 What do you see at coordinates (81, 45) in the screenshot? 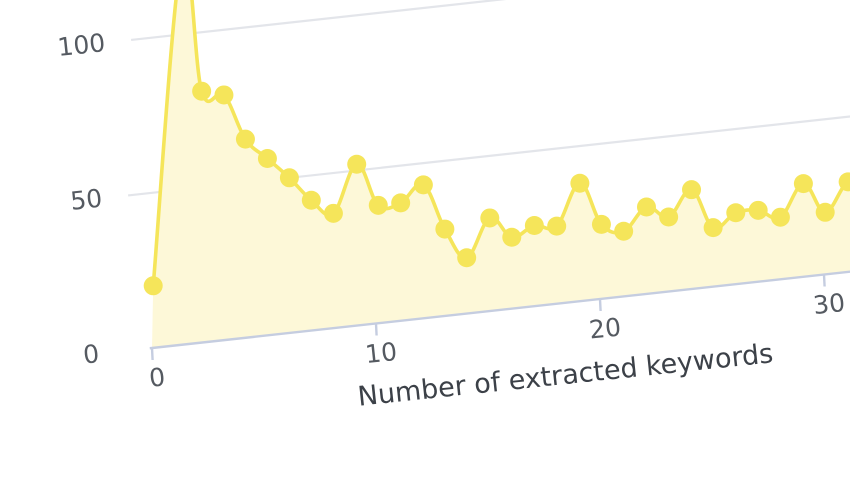
I see `y-tick-label-100: 100` at bounding box center [81, 45].